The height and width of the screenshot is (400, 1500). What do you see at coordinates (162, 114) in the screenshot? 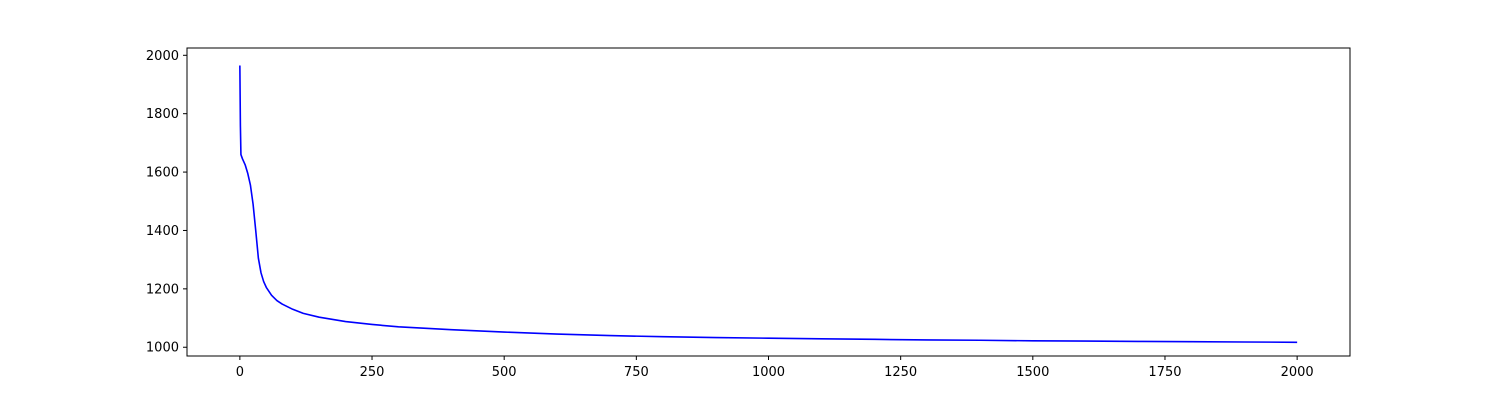
I see `y-tick-label: 1800` at bounding box center [162, 114].